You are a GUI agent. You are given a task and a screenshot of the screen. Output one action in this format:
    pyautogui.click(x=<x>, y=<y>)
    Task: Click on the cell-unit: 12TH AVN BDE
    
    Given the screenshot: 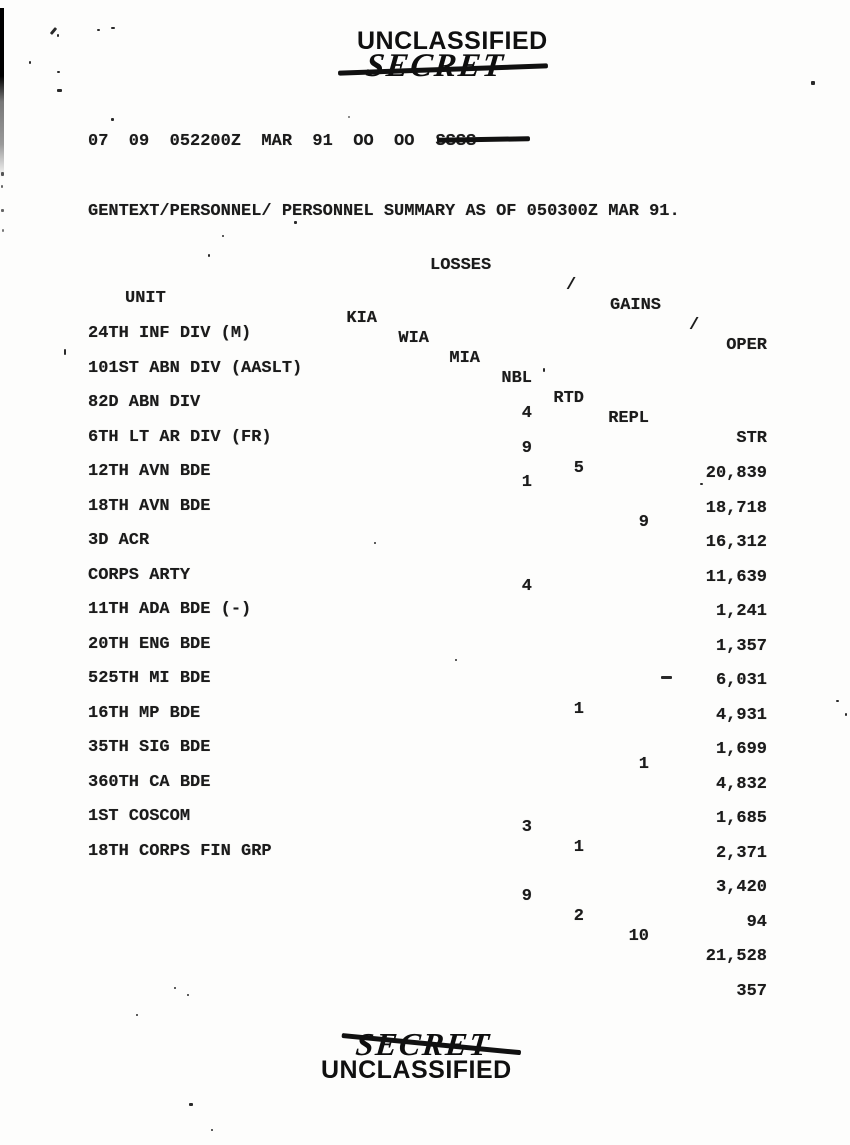 What is the action you would take?
    pyautogui.click(x=149, y=471)
    